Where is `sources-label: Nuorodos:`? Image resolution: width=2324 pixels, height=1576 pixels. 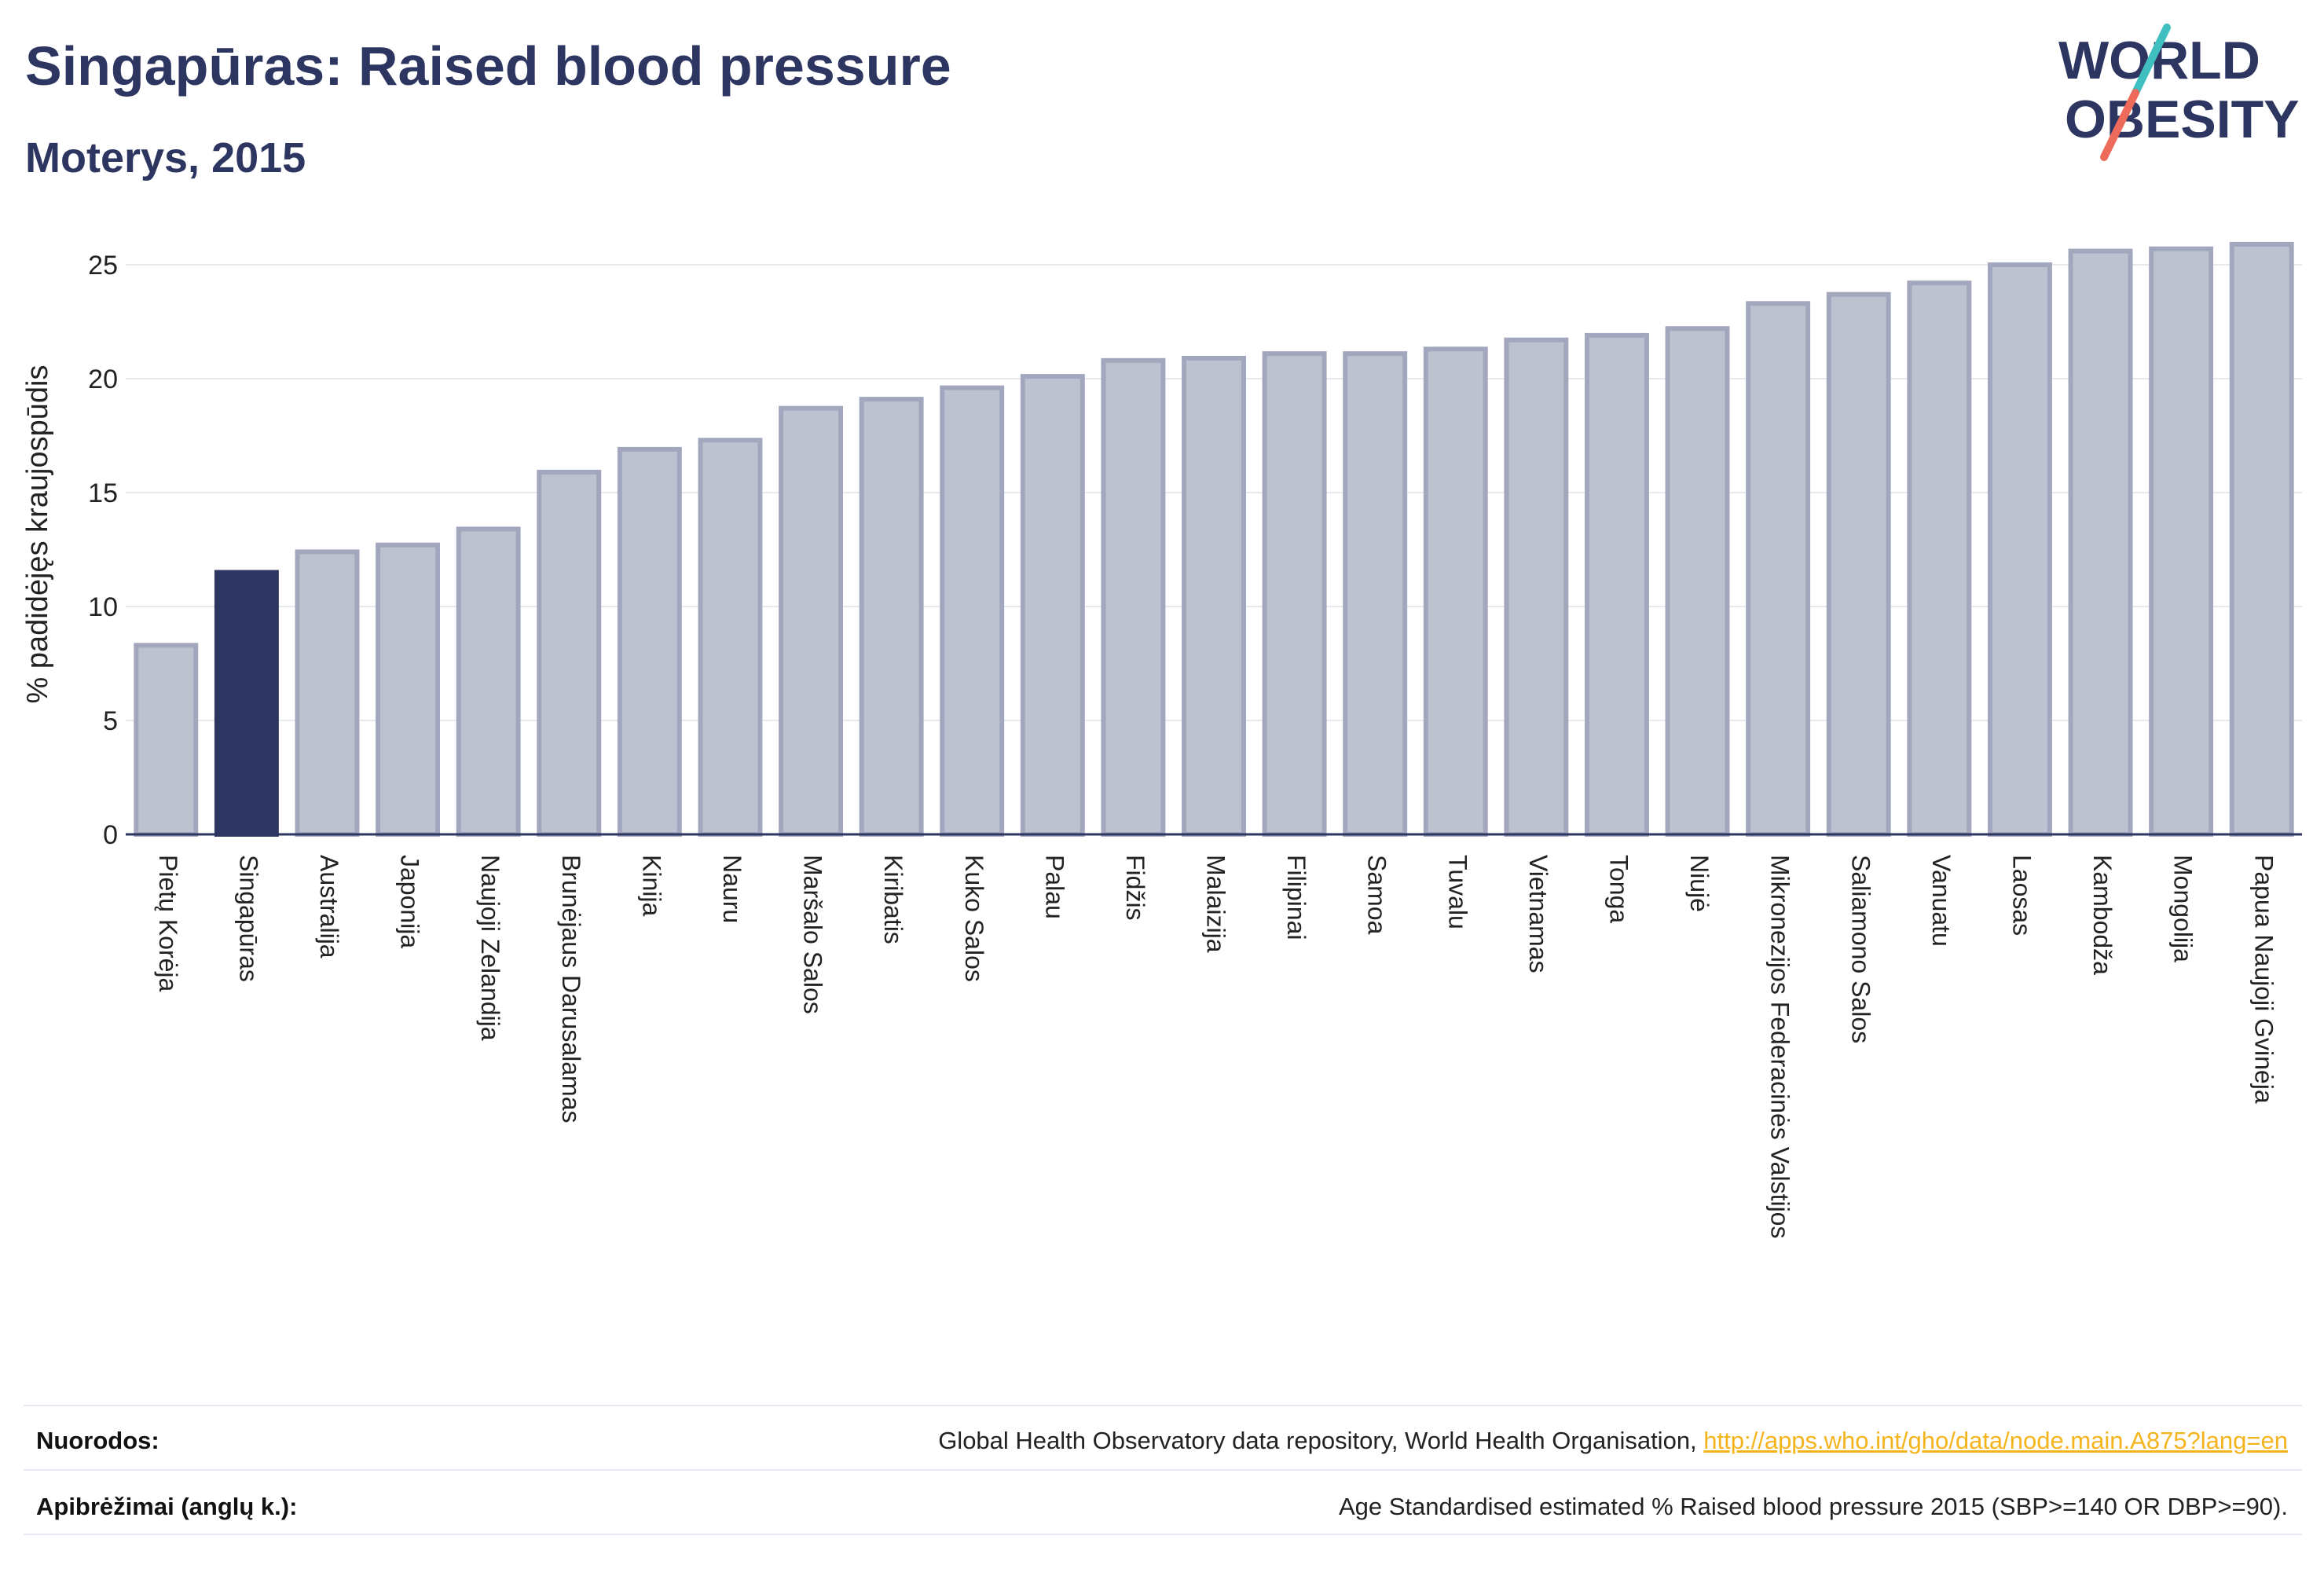
sources-label: Nuorodos: is located at coordinates (97, 1440).